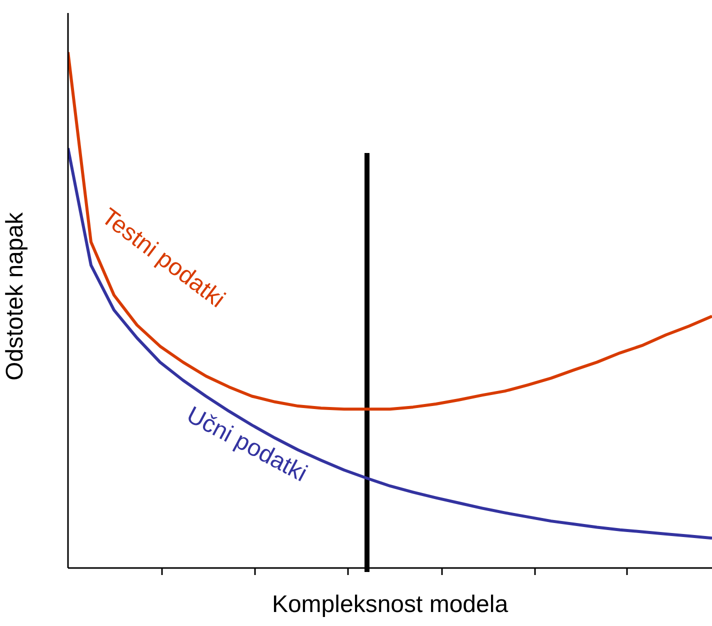  I want to click on x-axis-title: Kompleksnost modela, so click(390, 604).